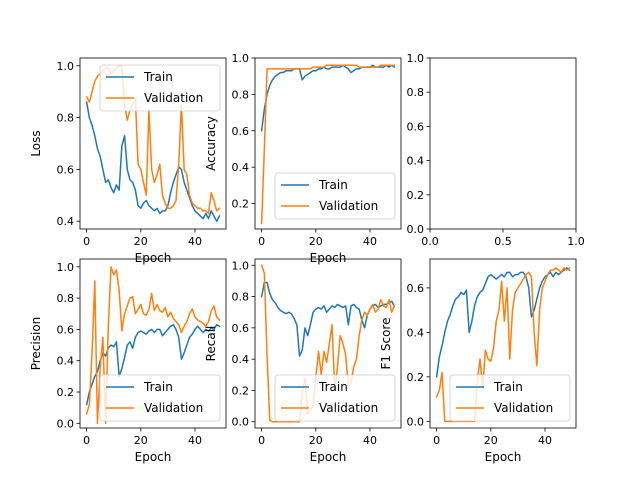  Describe the element at coordinates (36, 143) in the screenshot. I see `y-axis-label: Loss` at that location.